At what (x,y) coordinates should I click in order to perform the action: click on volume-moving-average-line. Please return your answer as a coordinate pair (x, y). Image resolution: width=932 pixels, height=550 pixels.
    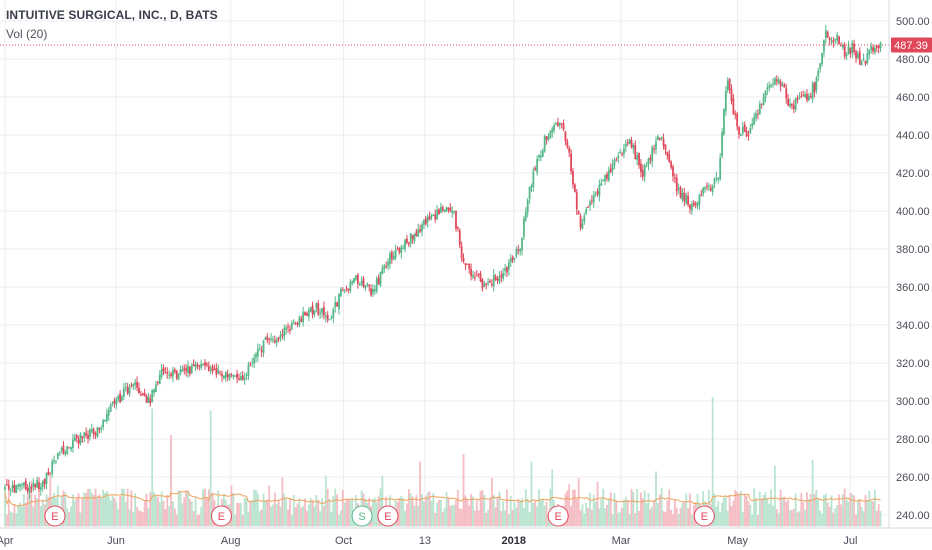
    Looking at the image, I should click on (442, 498).